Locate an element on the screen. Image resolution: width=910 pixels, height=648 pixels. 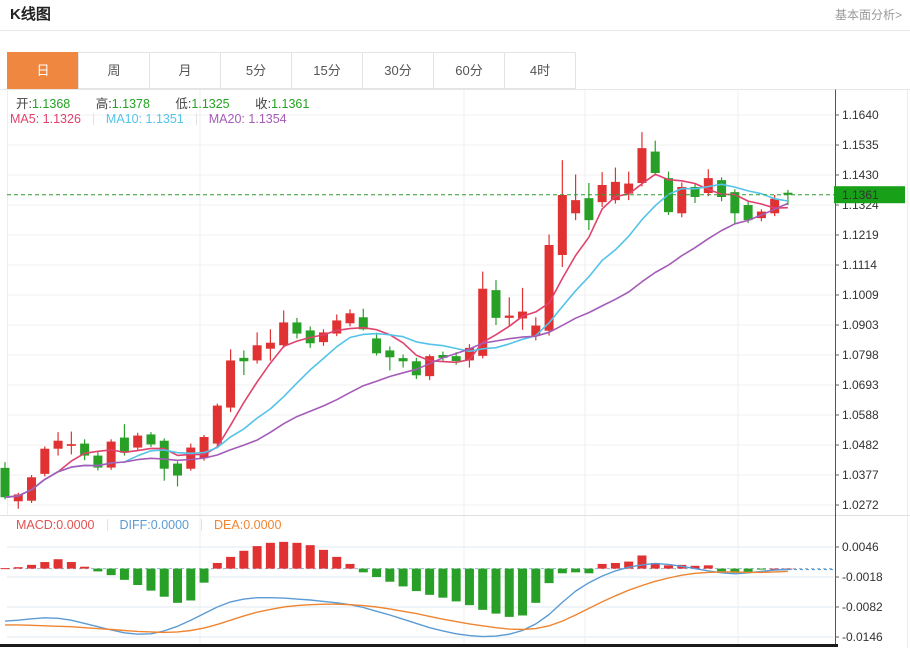
price-axis-label: 1.0798 is located at coordinates (860, 355).